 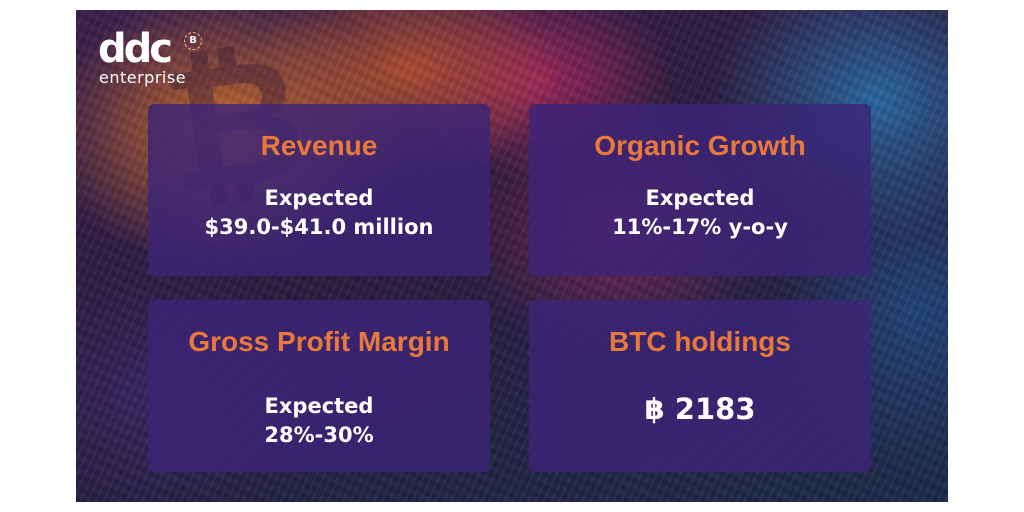 I want to click on revenue-body: Expected $39.0-$41.0 million, so click(x=319, y=213).